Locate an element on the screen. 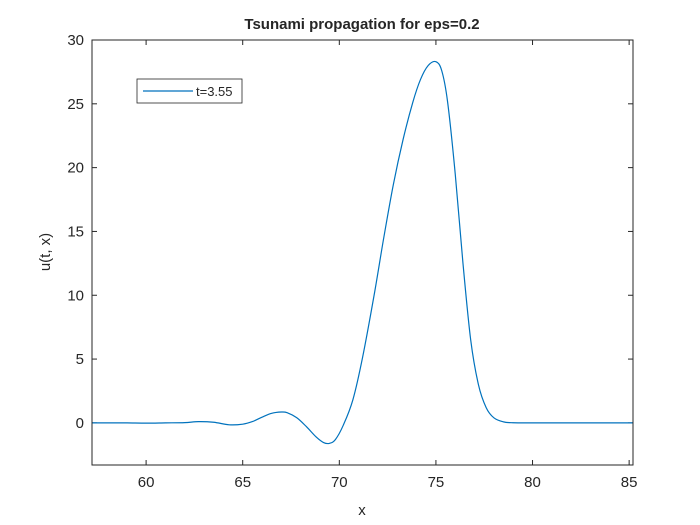 This screenshot has height=525, width=700. x-axis-label: x is located at coordinates (362, 510).